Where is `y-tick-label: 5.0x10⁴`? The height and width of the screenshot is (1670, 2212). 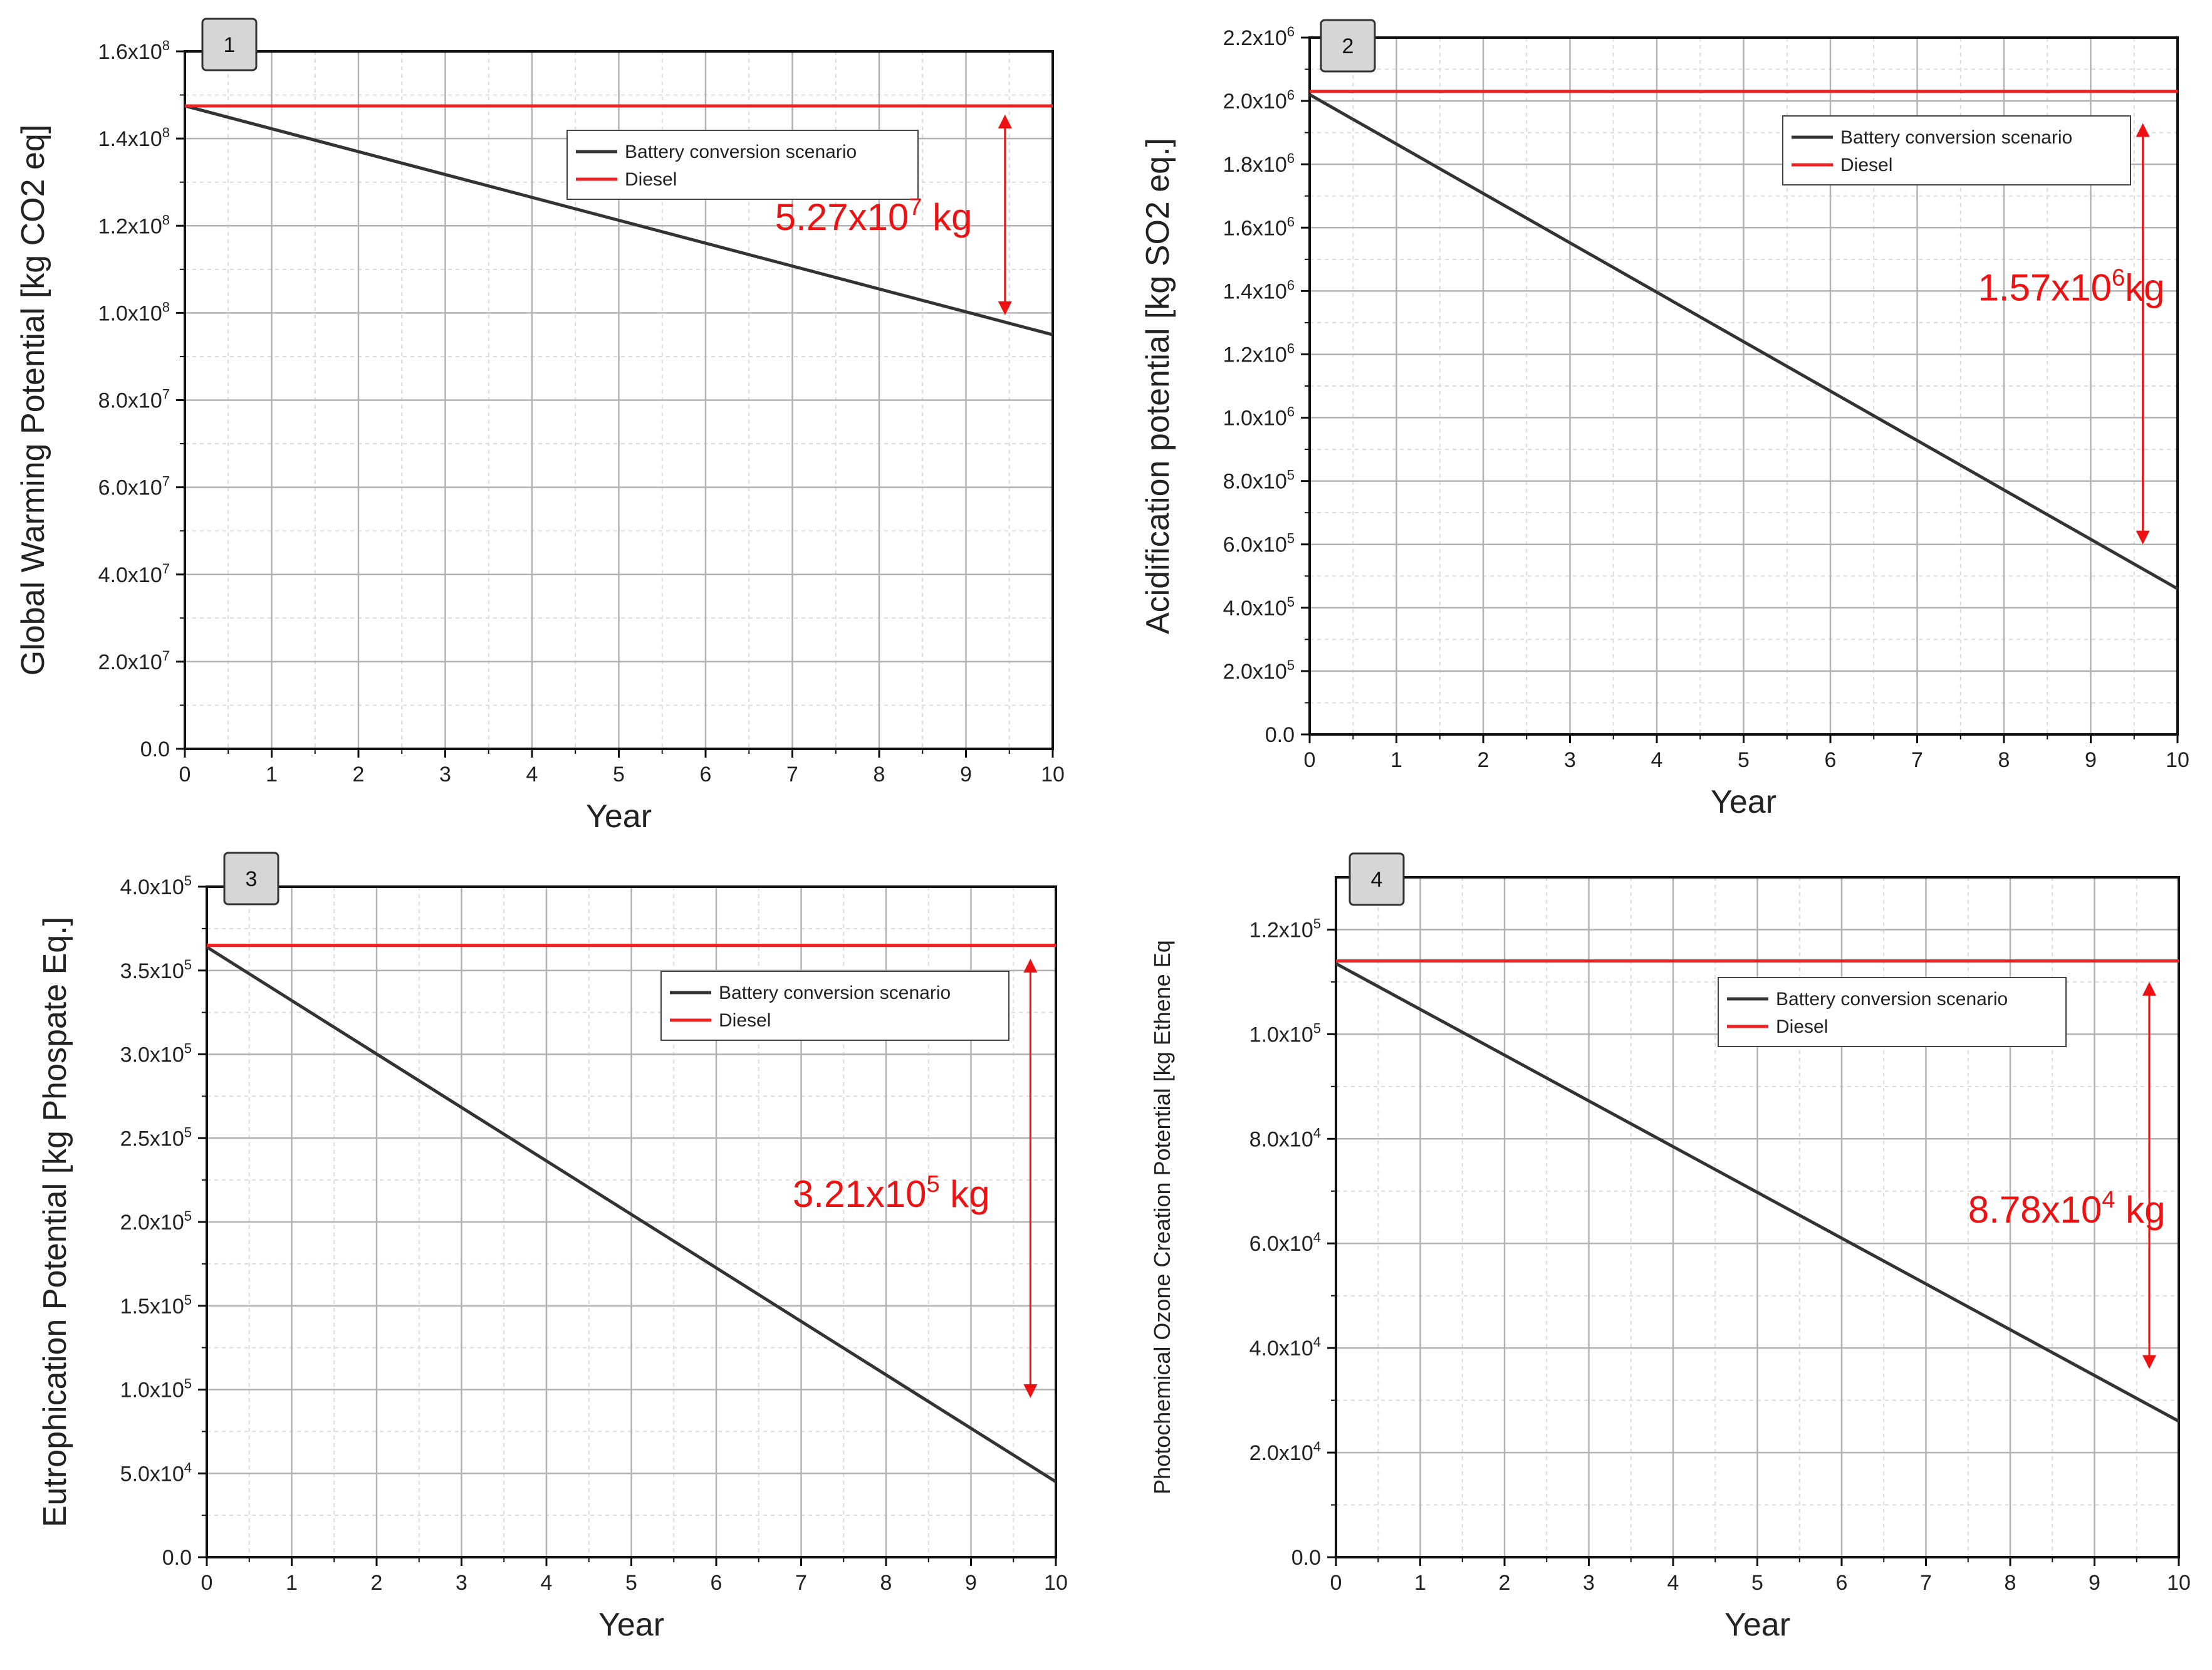 y-tick-label: 5.0x10⁴ is located at coordinates (156, 1472).